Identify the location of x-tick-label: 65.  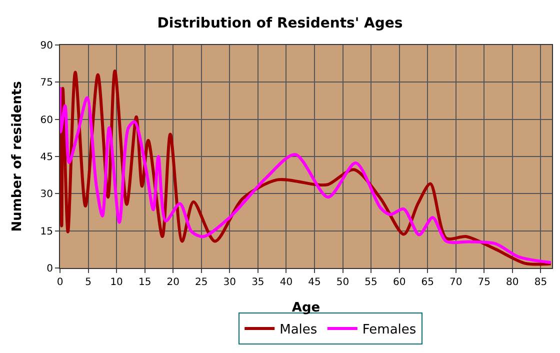
(427, 282).